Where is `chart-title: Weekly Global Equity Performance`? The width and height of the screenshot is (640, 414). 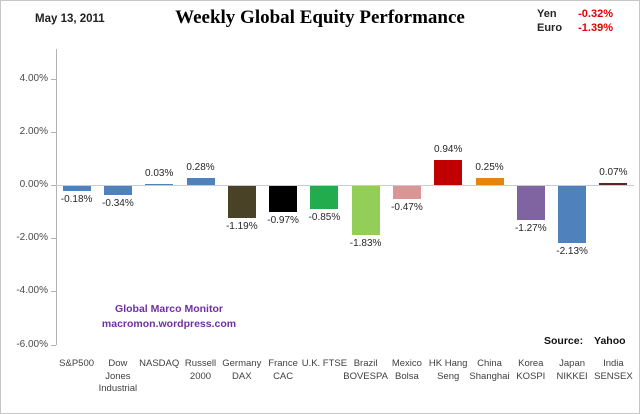
chart-title: Weekly Global Equity Performance is located at coordinates (320, 17).